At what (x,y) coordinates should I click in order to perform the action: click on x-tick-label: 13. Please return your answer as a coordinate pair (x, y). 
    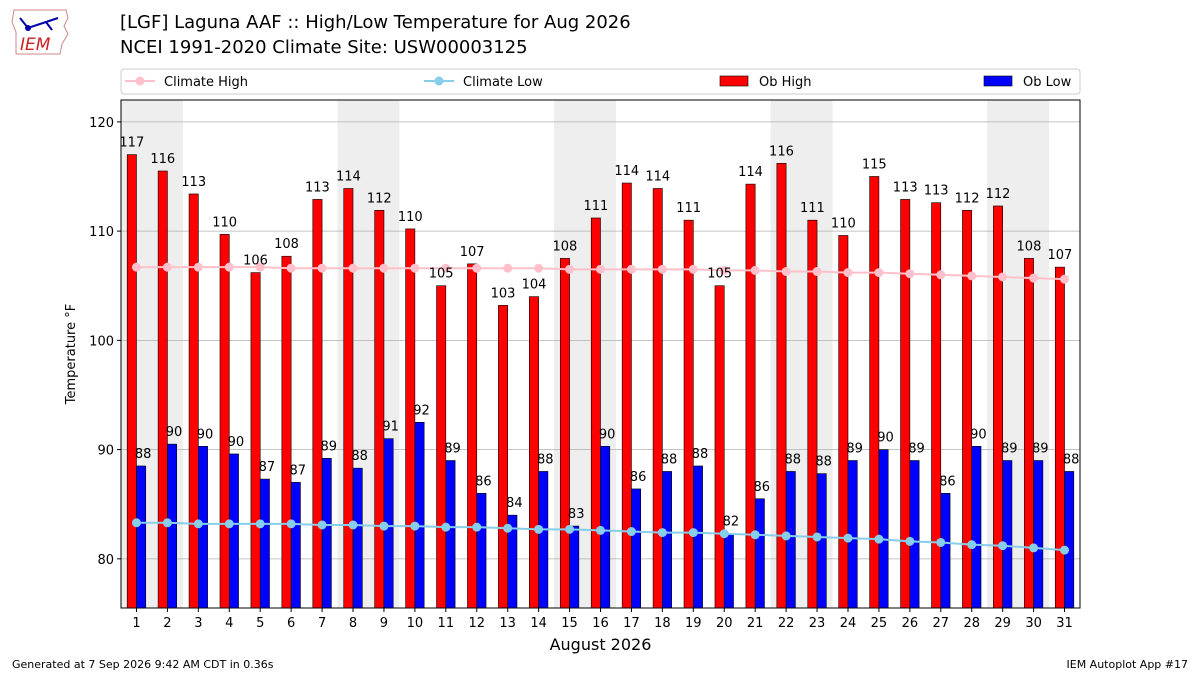
    Looking at the image, I should click on (507, 623).